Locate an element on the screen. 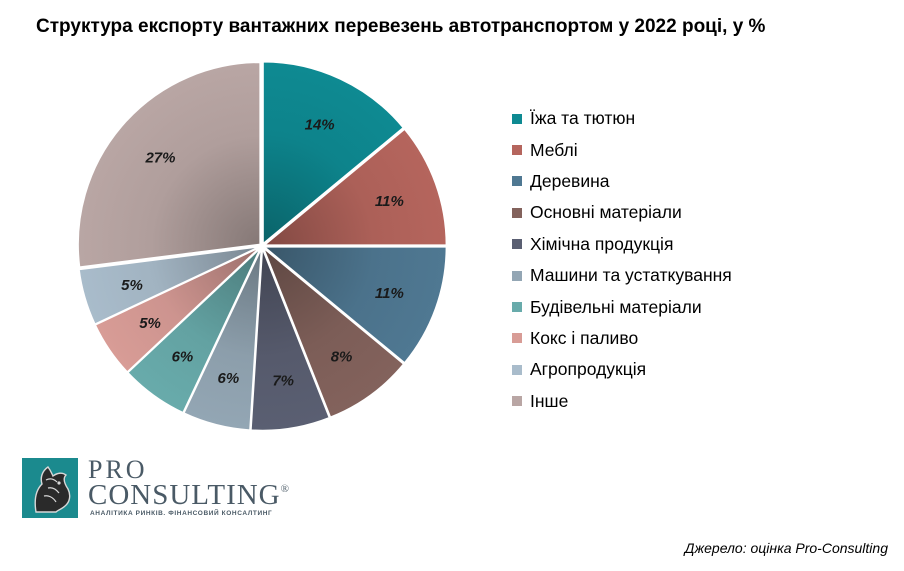 The height and width of the screenshot is (571, 904). legend-item-8: Кокс і паливо is located at coordinates (622, 338).